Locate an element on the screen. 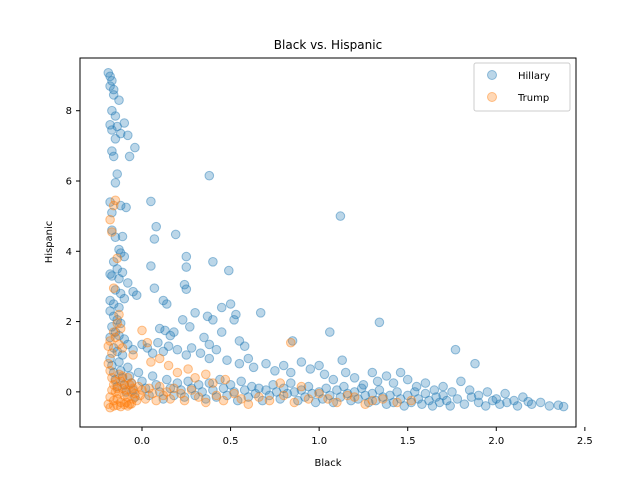 The width and height of the screenshot is (640, 480). legend: Hillary Trump is located at coordinates (522, 87).